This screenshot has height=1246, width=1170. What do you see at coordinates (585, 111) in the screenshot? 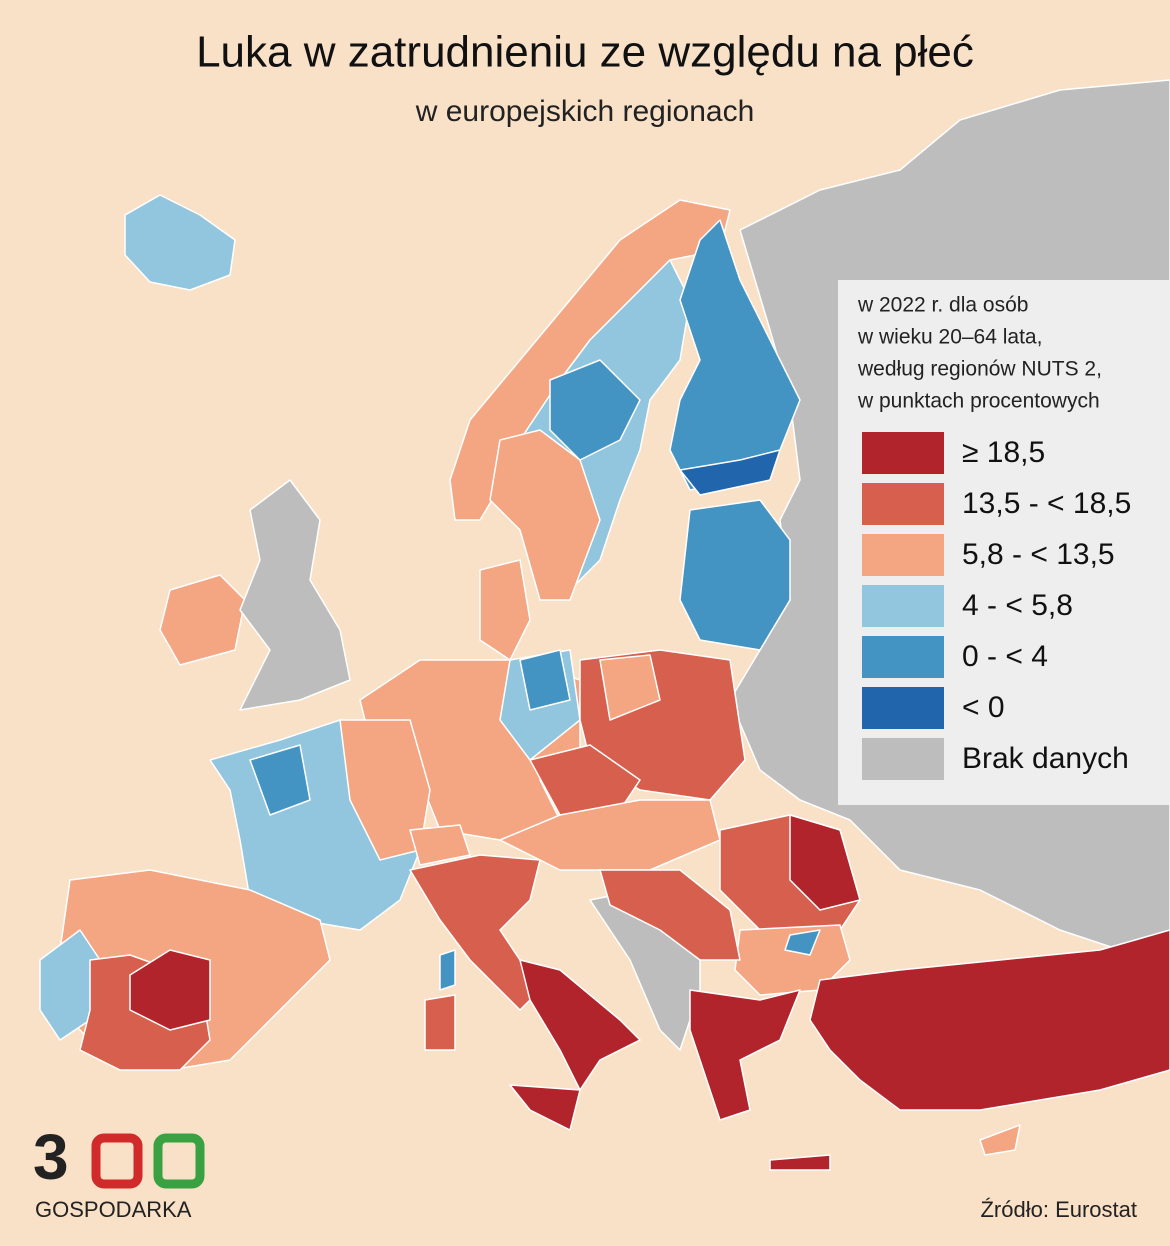
I see `subtitle: w europejskich regionach` at bounding box center [585, 111].